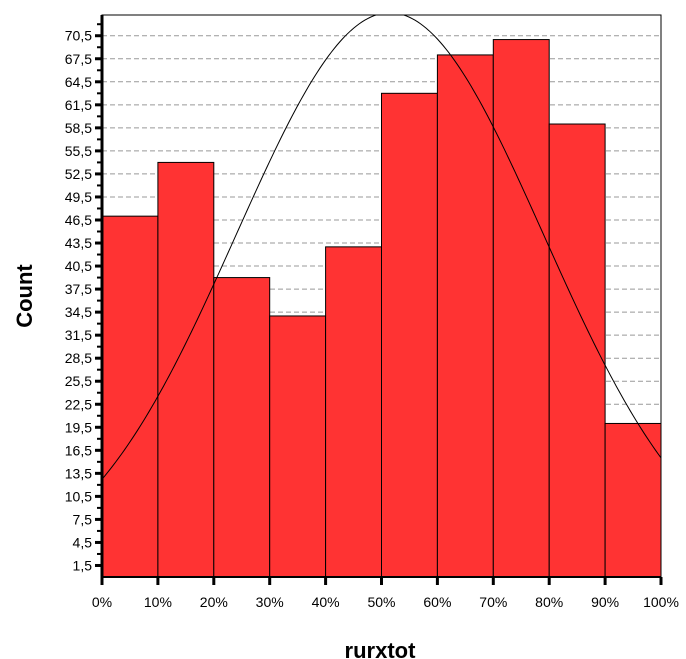 Image resolution: width=686 pixels, height=659 pixels. I want to click on y-tick-label: 55,5, so click(78, 151).